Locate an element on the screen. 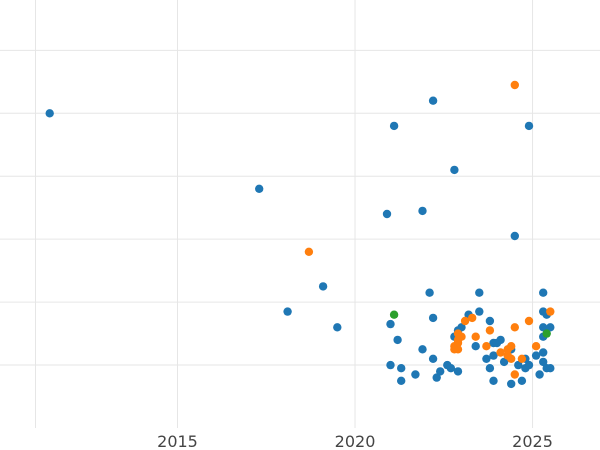 This screenshot has width=600, height=450. x-tick-label: 2020 is located at coordinates (355, 441).